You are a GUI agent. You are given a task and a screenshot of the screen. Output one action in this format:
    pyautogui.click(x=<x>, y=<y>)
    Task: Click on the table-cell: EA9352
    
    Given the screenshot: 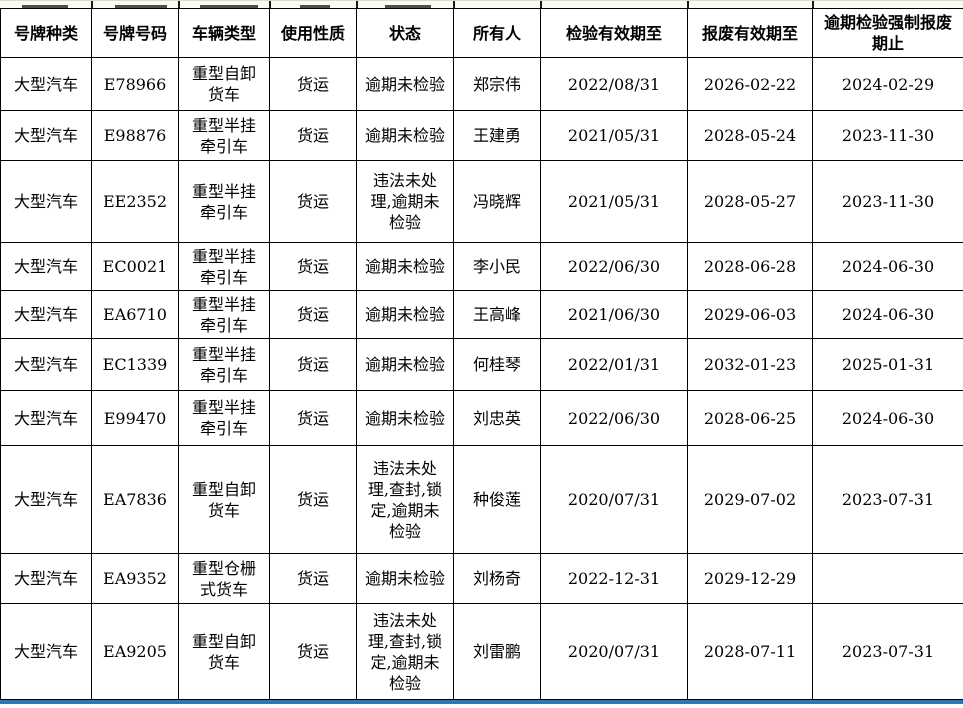 What is the action you would take?
    pyautogui.click(x=135, y=578)
    